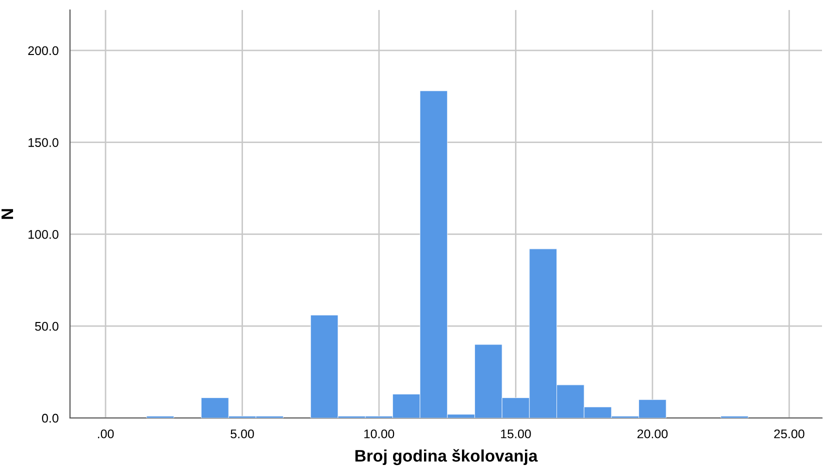 The height and width of the screenshot is (476, 825). What do you see at coordinates (43, 51) in the screenshot?
I see `y-tick-label: 200.0` at bounding box center [43, 51].